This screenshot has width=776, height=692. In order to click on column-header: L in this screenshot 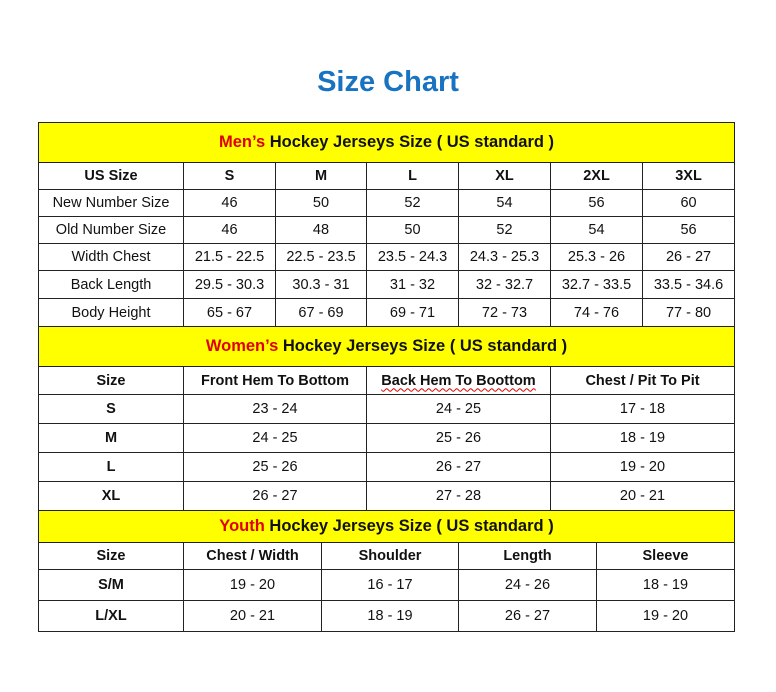, I will do `click(412, 176)`.